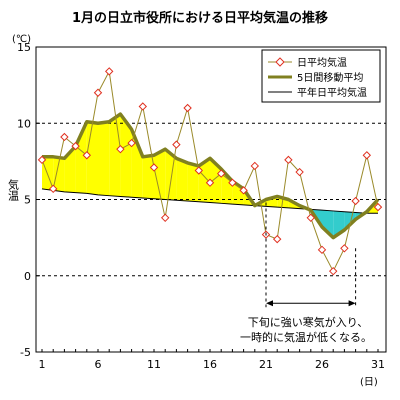 Image resolution: width=400 pixels, height=400 pixels. Describe the element at coordinates (154, 364) in the screenshot. I see `x-tick-label: 11` at that location.